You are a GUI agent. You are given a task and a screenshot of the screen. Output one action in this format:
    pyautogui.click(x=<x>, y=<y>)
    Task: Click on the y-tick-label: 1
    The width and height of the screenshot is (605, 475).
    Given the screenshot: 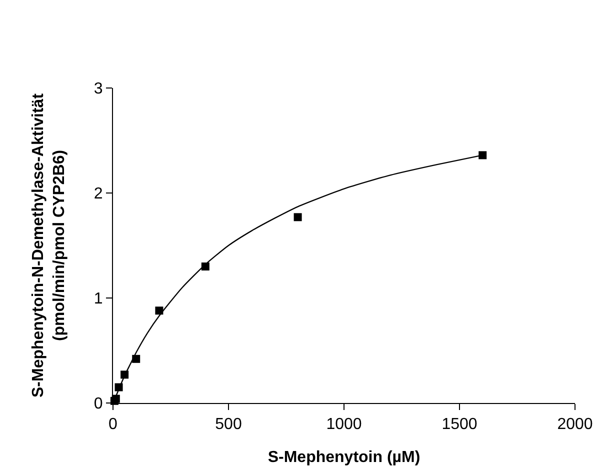 What is the action you would take?
    pyautogui.click(x=98, y=299)
    